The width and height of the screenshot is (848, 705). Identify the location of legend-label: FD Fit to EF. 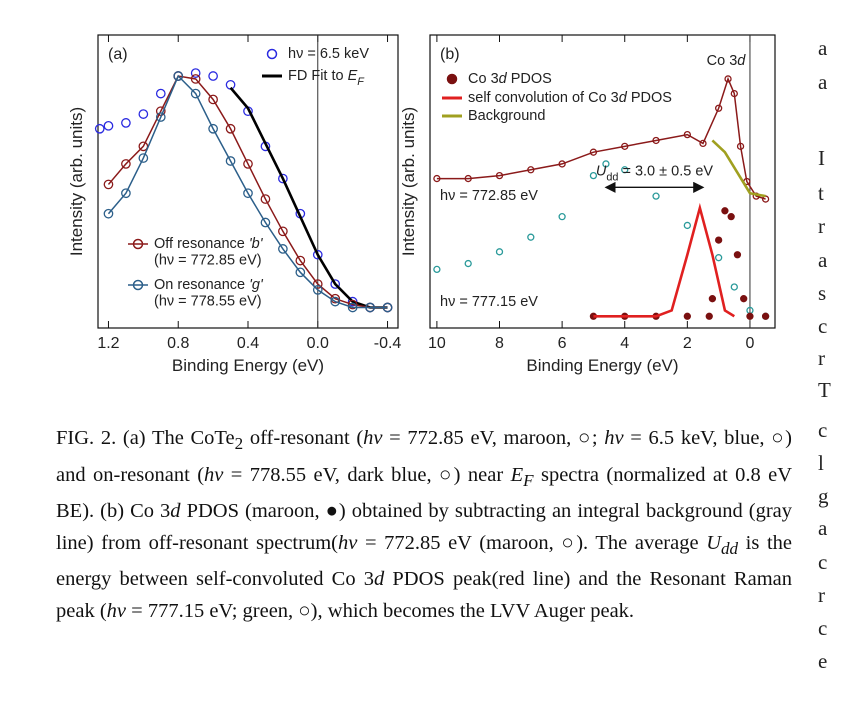
(326, 78).